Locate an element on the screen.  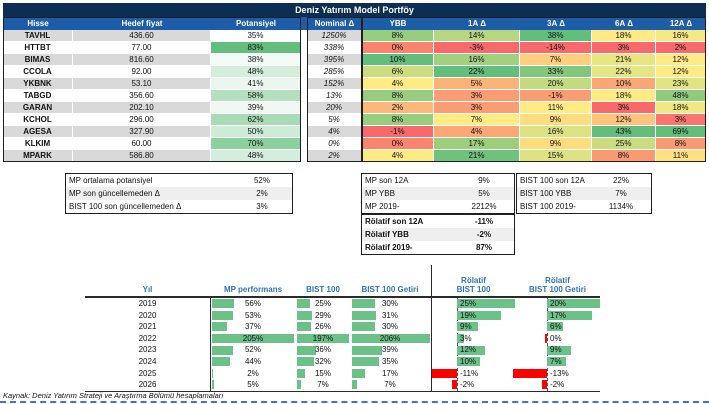
summary-potential-row: MP ortalama potansiyel 52% is located at coordinates (179, 180).